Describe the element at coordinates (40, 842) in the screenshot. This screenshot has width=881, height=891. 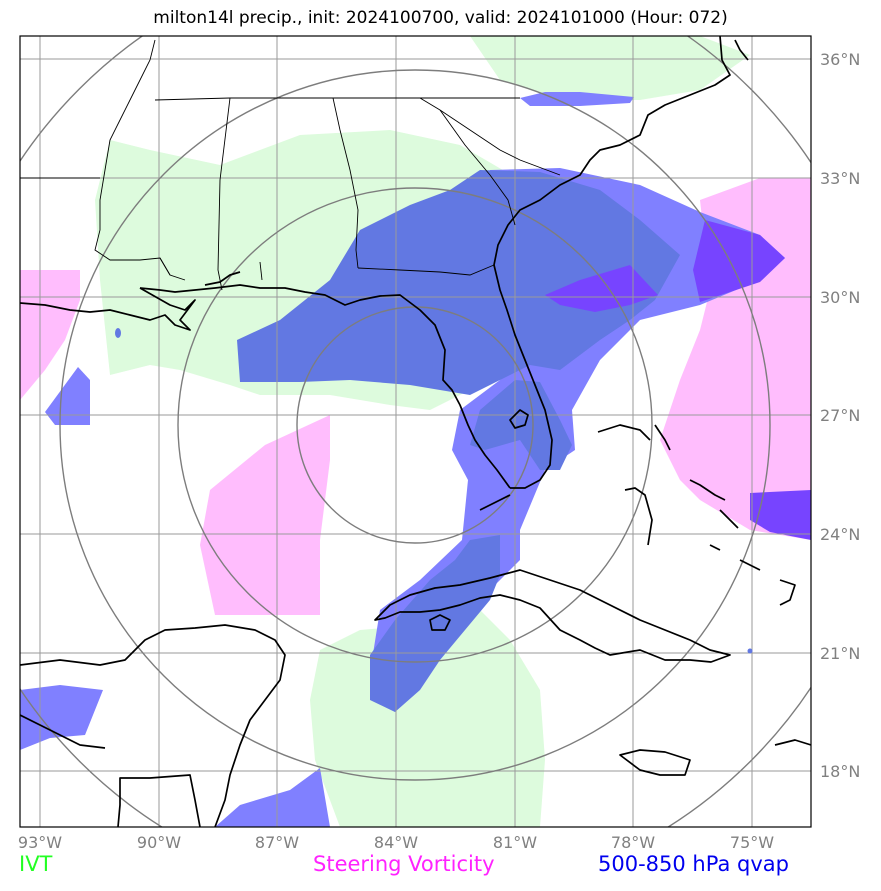
I see `lon-label: 93°W` at that location.